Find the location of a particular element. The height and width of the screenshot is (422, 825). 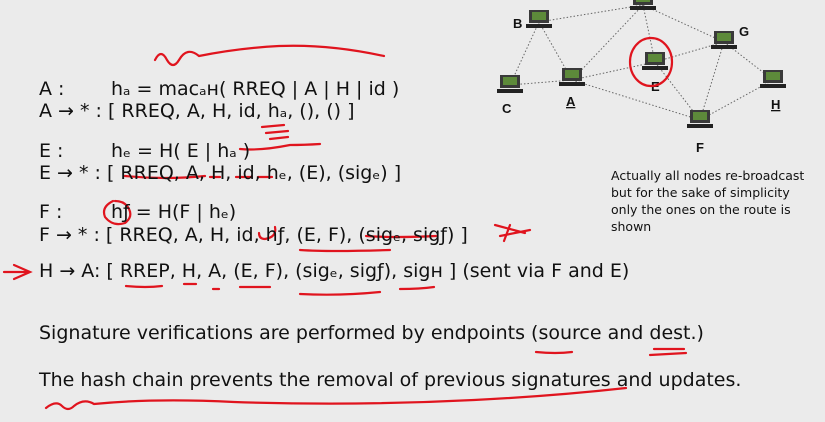

line-a-hash: A : hₐ = macₐʜ( RREQ | A | H | id ) is located at coordinates (219, 89).